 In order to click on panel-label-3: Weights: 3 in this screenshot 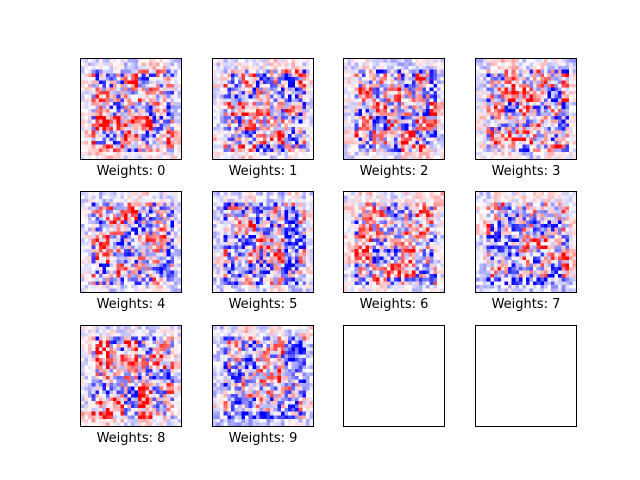, I will do `click(526, 171)`.